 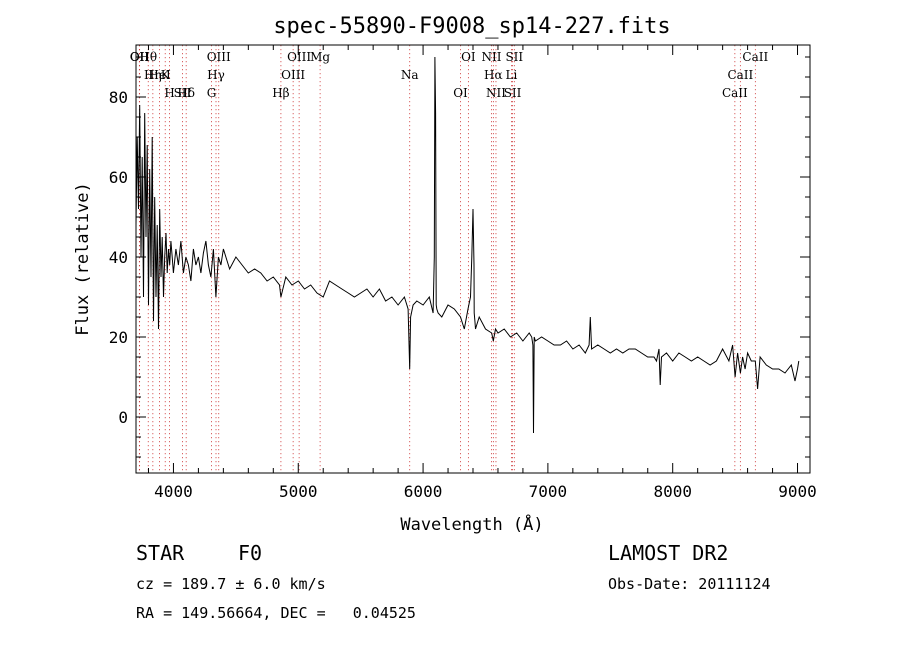 What do you see at coordinates (212, 93) in the screenshot?
I see `line-label: G` at bounding box center [212, 93].